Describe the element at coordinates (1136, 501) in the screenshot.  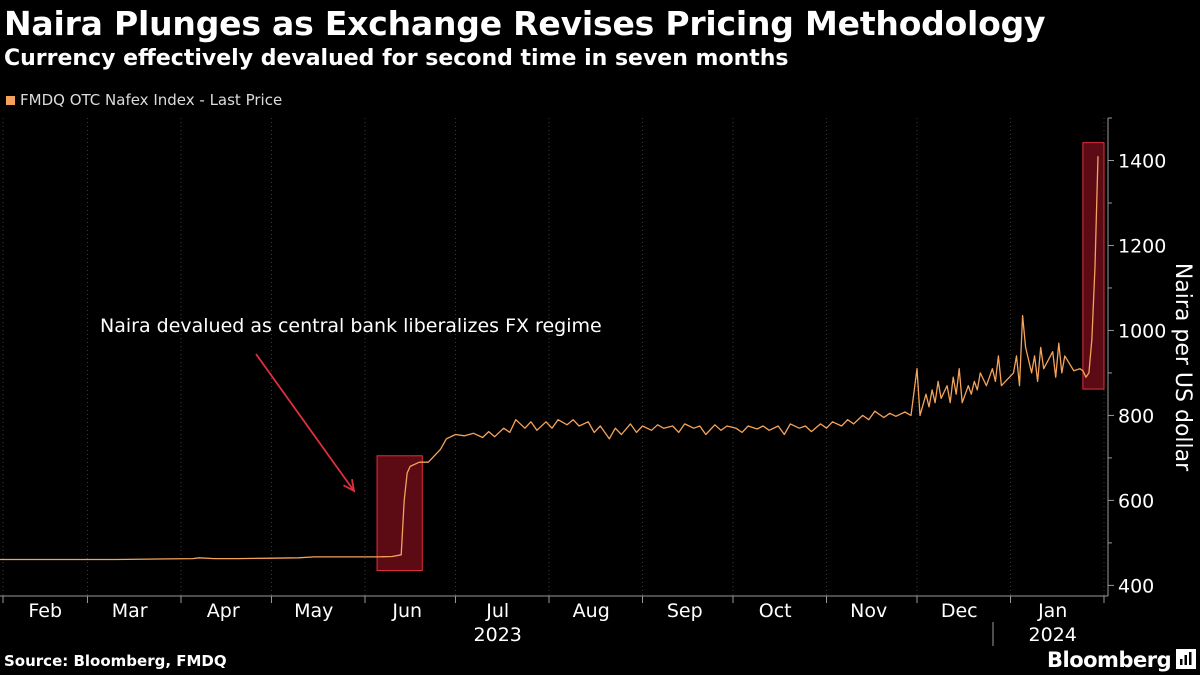
I see `y-tick-label: 600` at that location.